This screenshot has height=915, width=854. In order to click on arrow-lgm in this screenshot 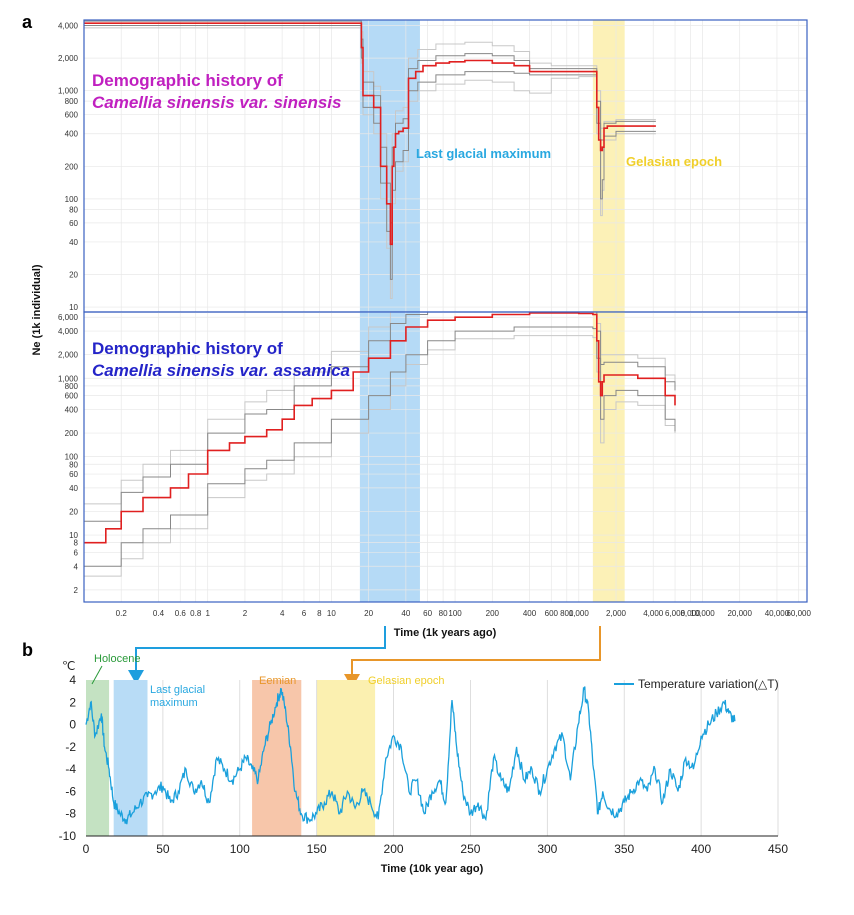, I will do `click(260, 649)`.